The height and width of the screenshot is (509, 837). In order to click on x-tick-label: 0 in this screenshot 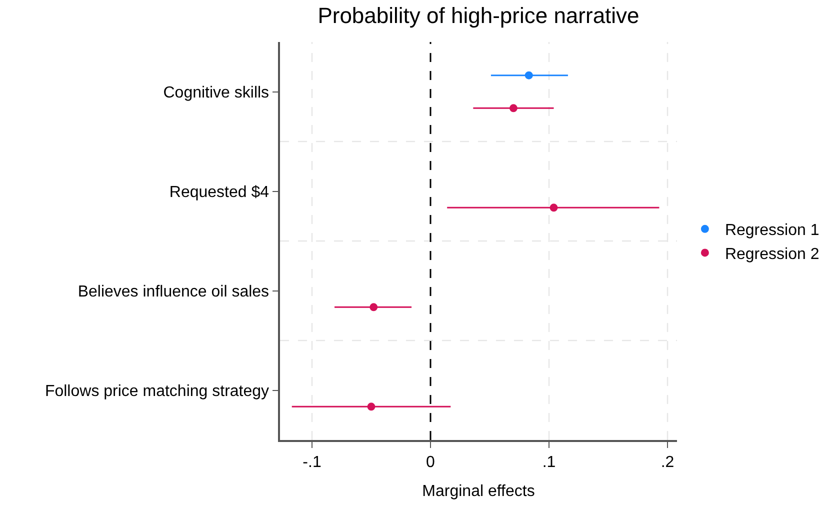, I will do `click(431, 462)`.